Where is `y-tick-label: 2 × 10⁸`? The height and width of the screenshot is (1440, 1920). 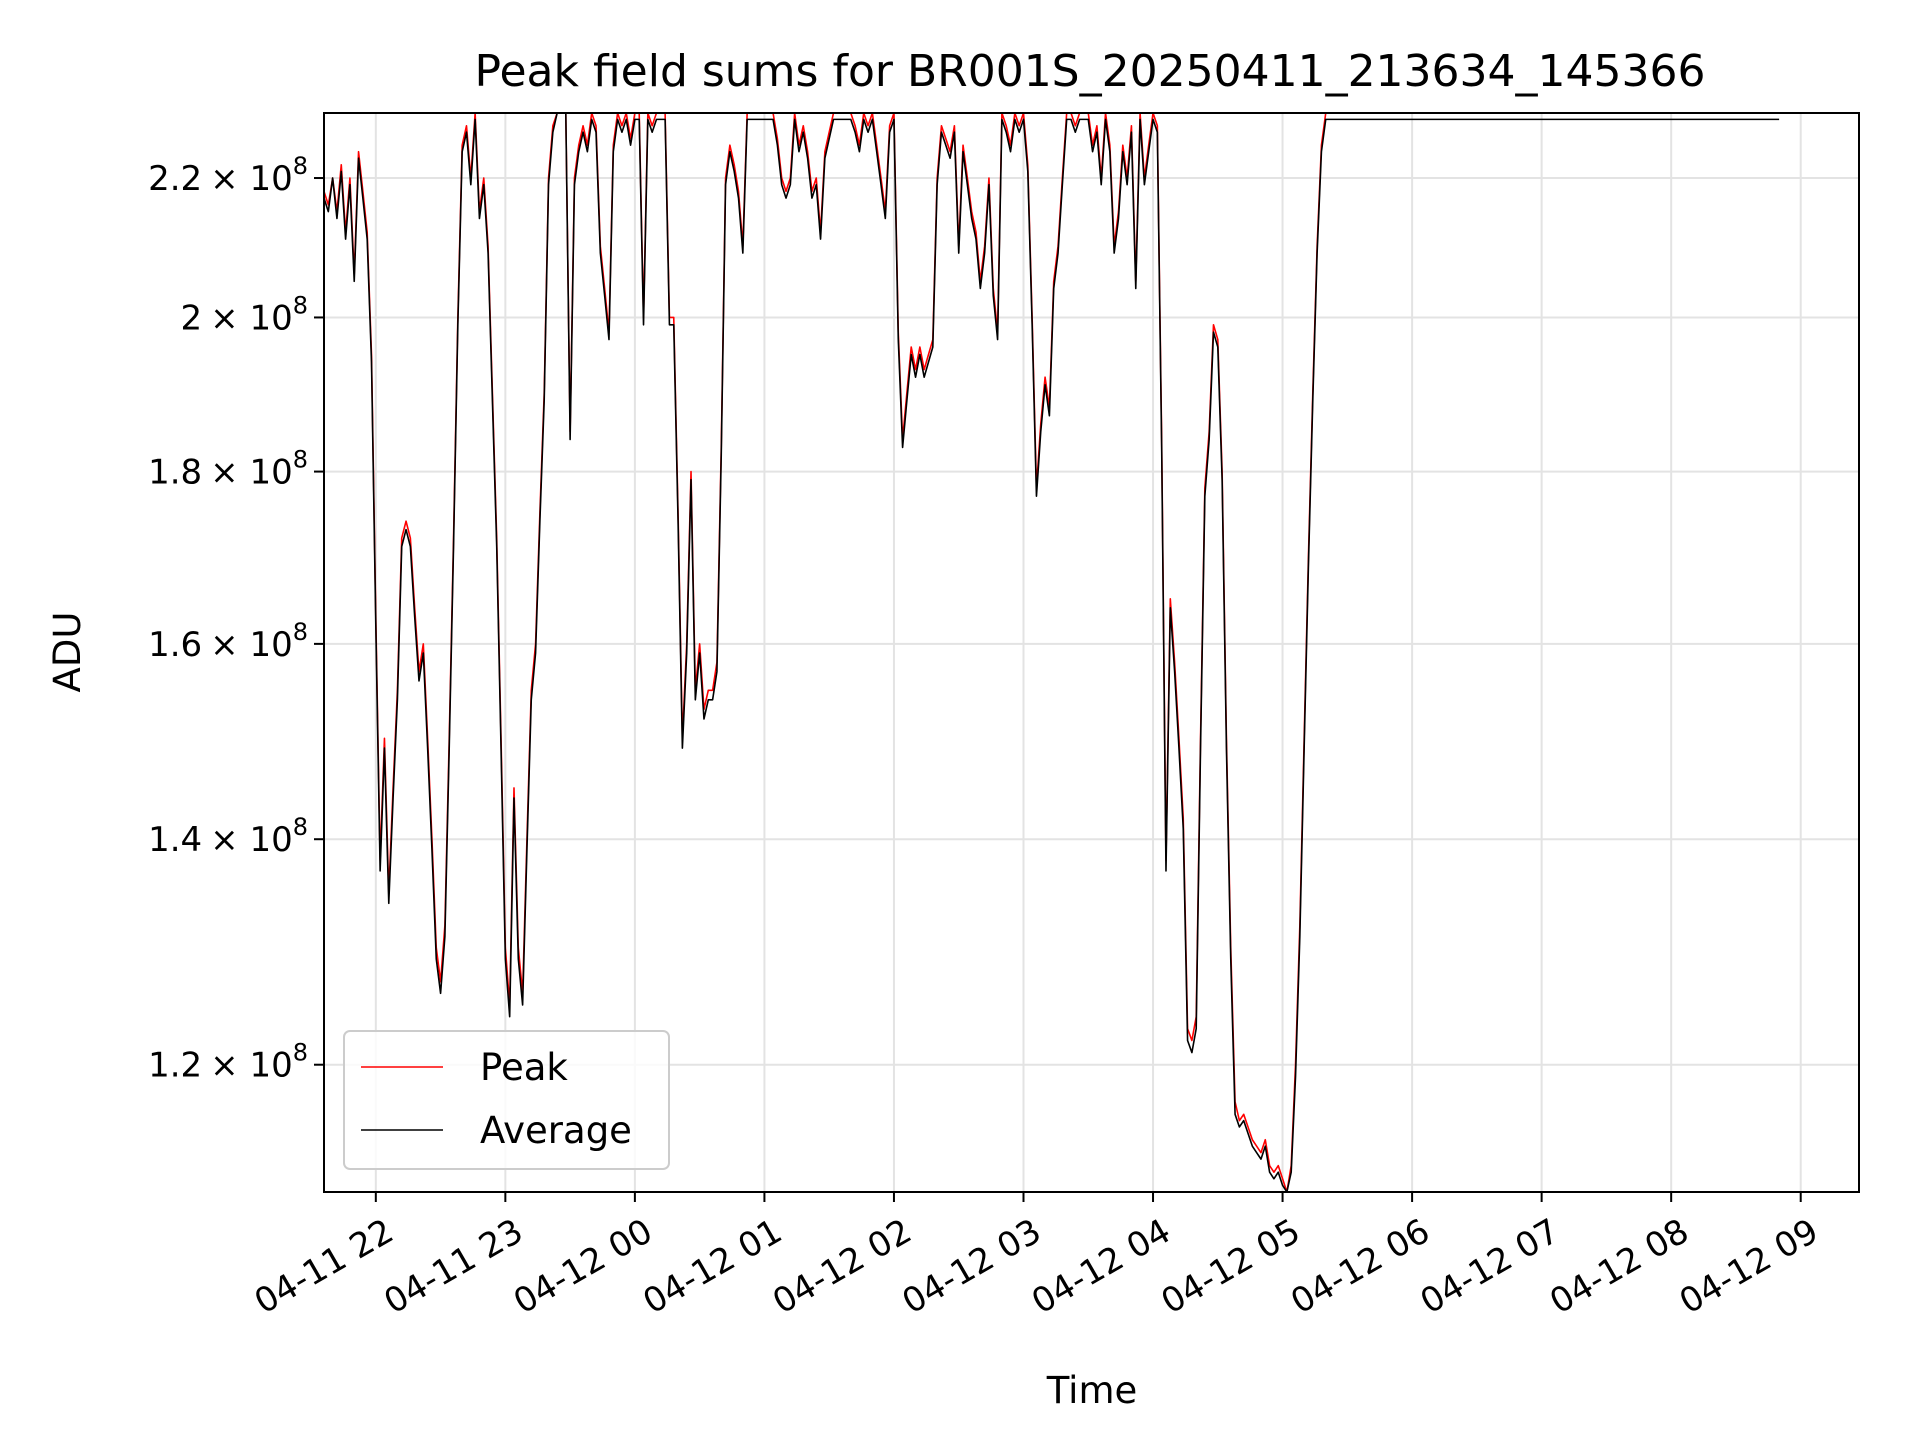
y-tick-label: 2 × 10⁸ is located at coordinates (244, 314).